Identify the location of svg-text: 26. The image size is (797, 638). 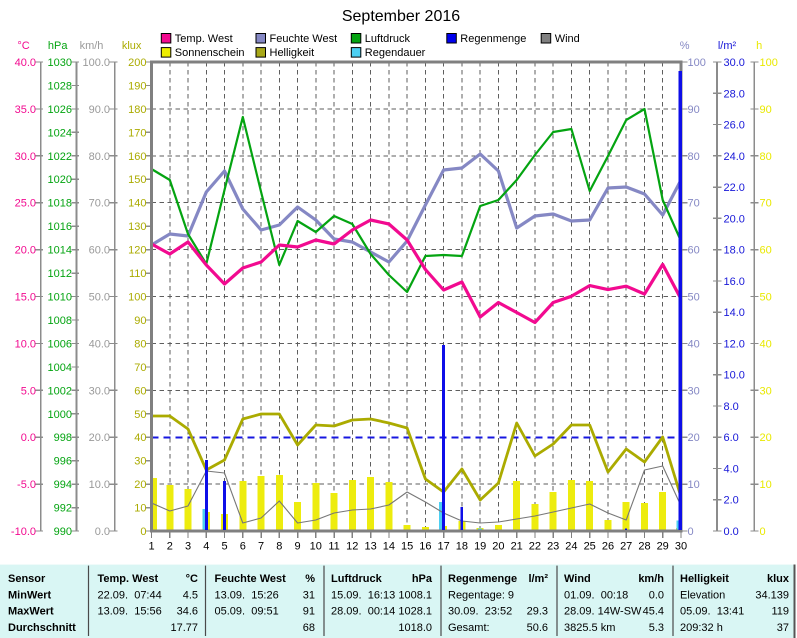
(608, 547).